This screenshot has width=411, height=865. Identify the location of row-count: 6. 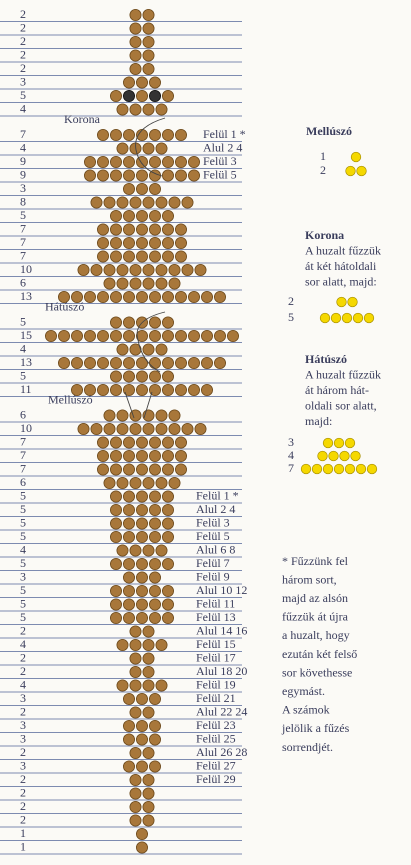
(23, 414).